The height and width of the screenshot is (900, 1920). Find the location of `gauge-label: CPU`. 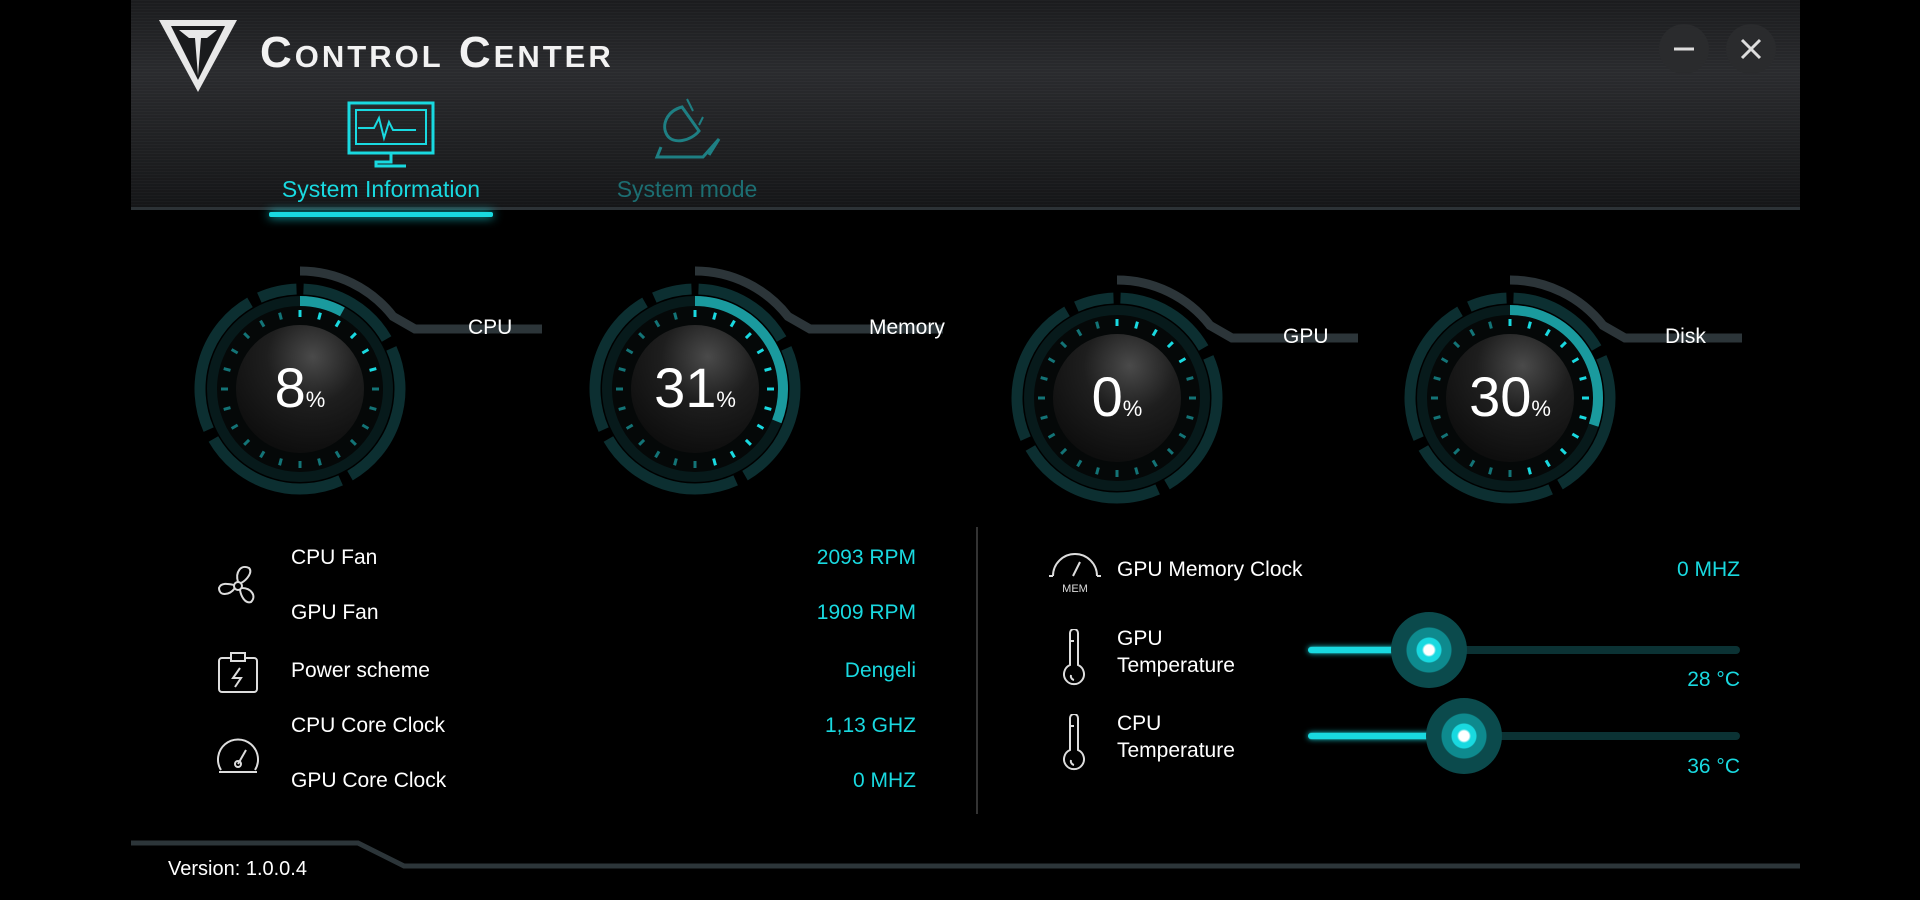

gauge-label: CPU is located at coordinates (490, 327).